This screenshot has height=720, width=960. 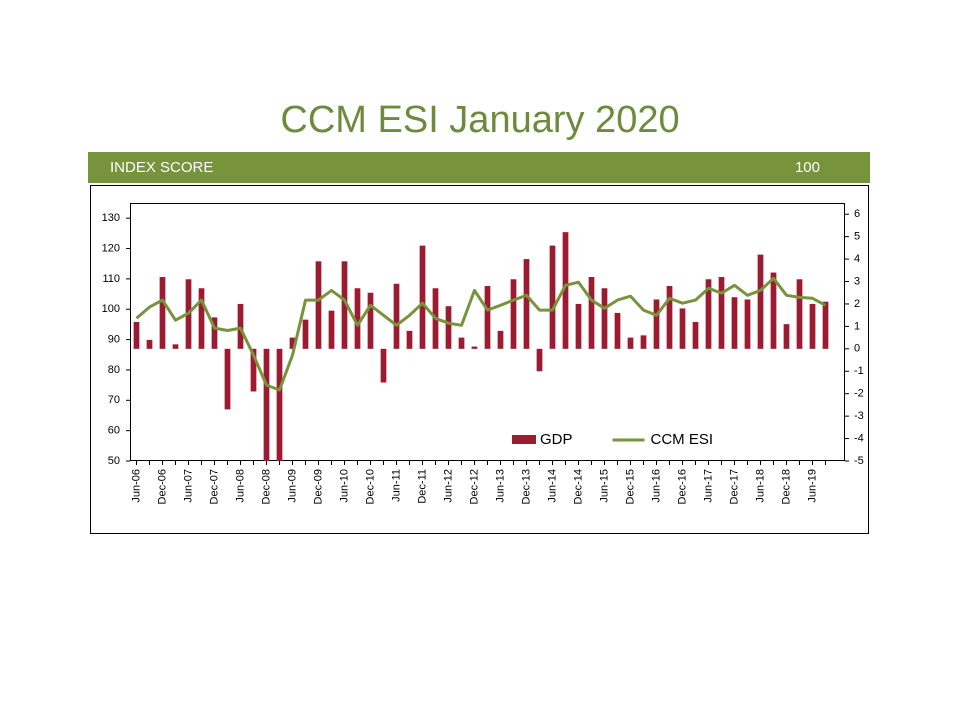 What do you see at coordinates (857, 214) in the screenshot?
I see `y2-tick-label: 6` at bounding box center [857, 214].